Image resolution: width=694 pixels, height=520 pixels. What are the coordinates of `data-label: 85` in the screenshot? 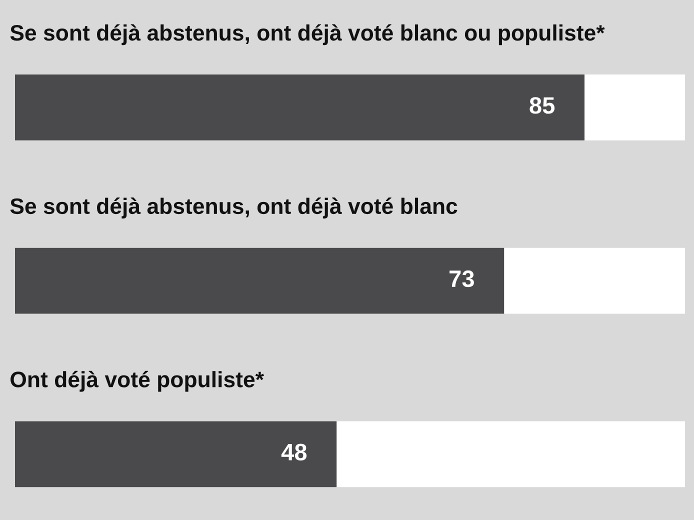 It's located at (542, 105).